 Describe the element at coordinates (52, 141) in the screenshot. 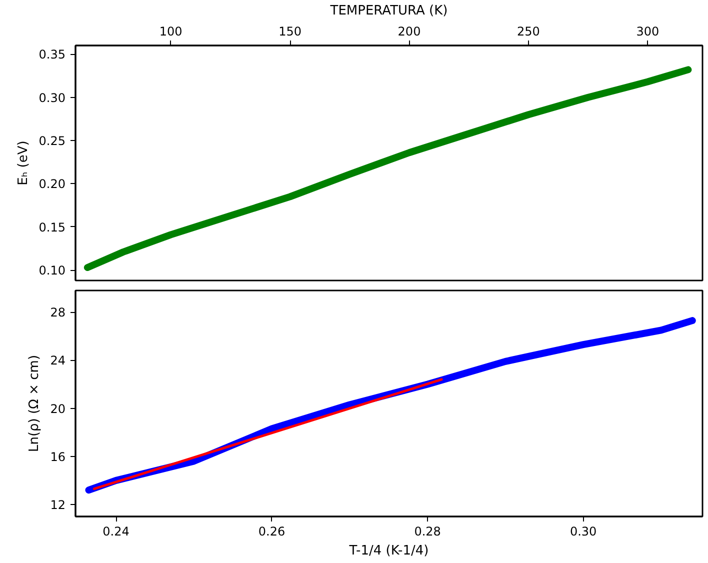

I see `y-tick-label: 0.25` at that location.